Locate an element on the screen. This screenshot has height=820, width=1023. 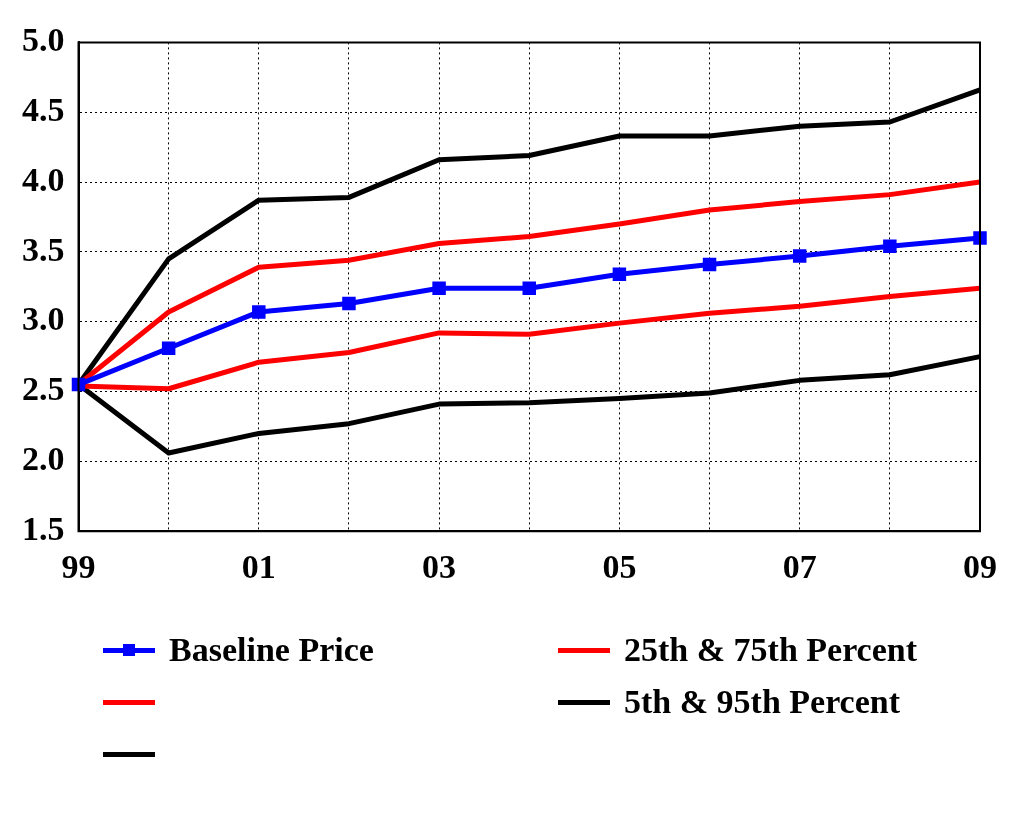
y-tick-label: 1.5 is located at coordinates (43, 528).